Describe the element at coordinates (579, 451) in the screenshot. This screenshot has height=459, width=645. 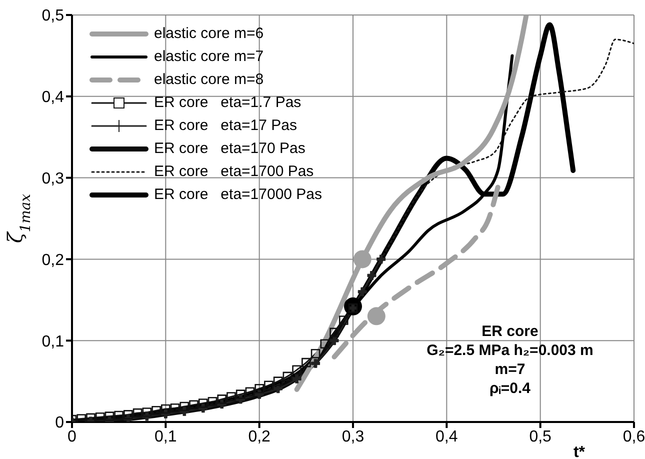
I see `x-axis-title: t*` at that location.